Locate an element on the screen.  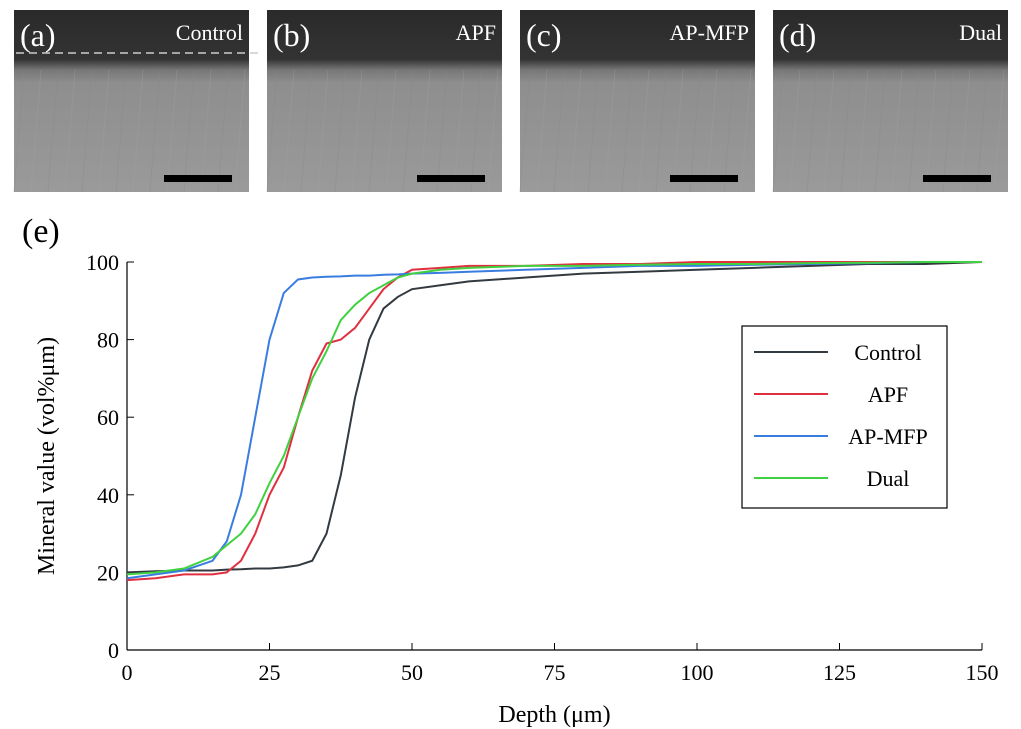
y-tick-label: 80 is located at coordinates (108, 340).